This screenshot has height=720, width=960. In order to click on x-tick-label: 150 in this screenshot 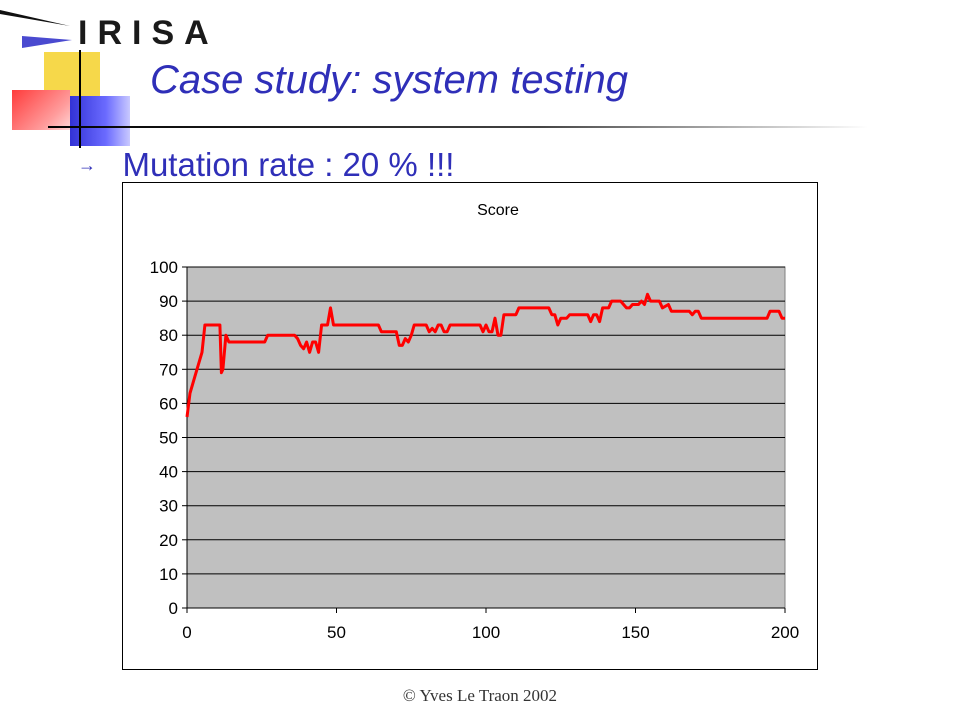, I will do `click(635, 632)`.